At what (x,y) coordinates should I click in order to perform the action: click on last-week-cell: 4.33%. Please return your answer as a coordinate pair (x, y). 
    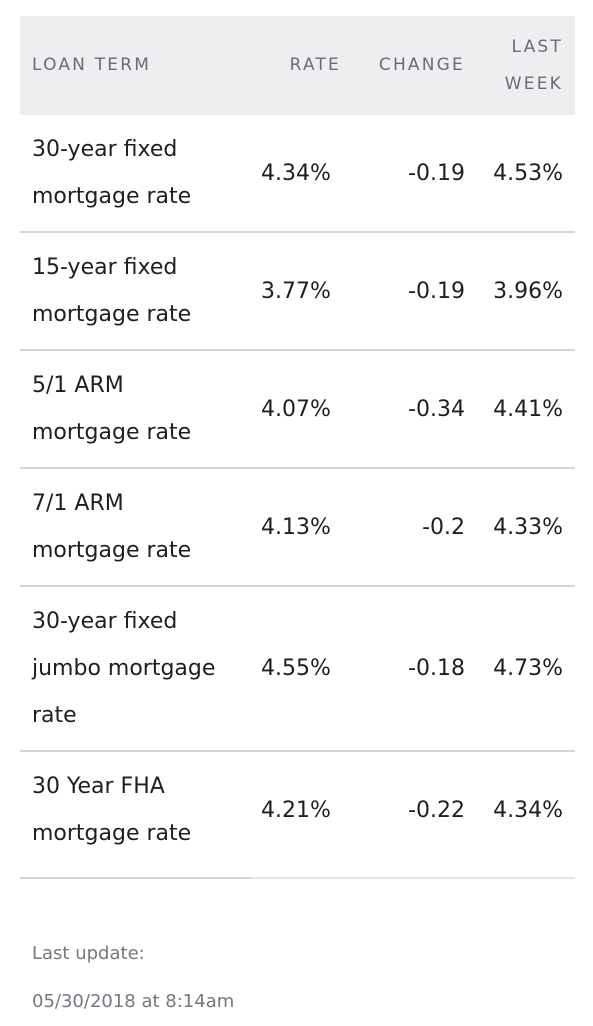
    Looking at the image, I should click on (528, 527).